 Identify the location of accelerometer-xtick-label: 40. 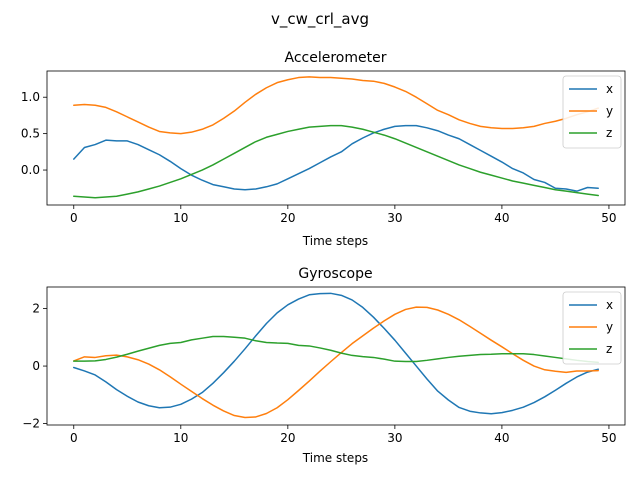
(501, 218).